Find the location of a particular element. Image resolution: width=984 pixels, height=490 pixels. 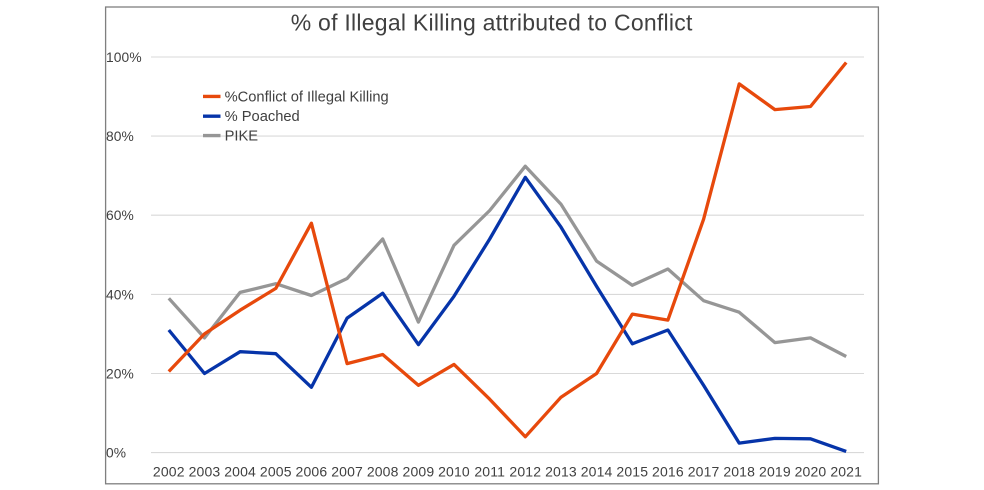

svg-text: 2012 is located at coordinates (525, 471).